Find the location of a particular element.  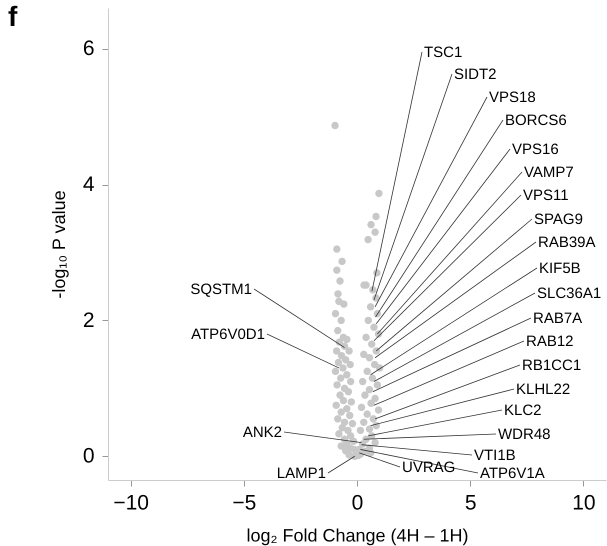

annotation: RB1CC1 is located at coordinates (552, 365).